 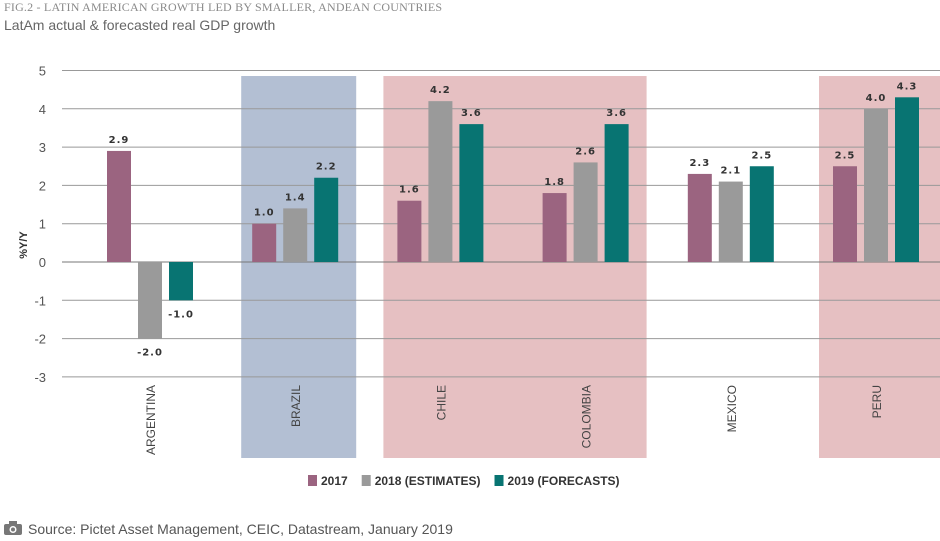 What do you see at coordinates (440, 90) in the screenshot?
I see `data-label: 4.2` at bounding box center [440, 90].